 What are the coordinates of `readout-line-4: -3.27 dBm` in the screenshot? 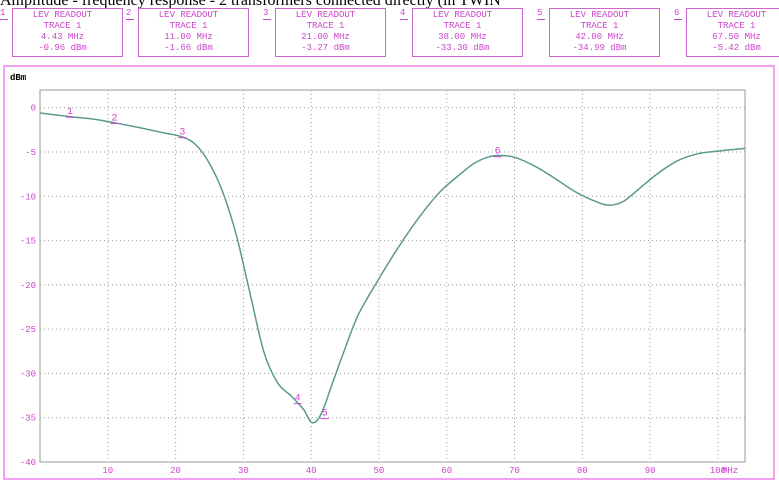 It's located at (325, 48).